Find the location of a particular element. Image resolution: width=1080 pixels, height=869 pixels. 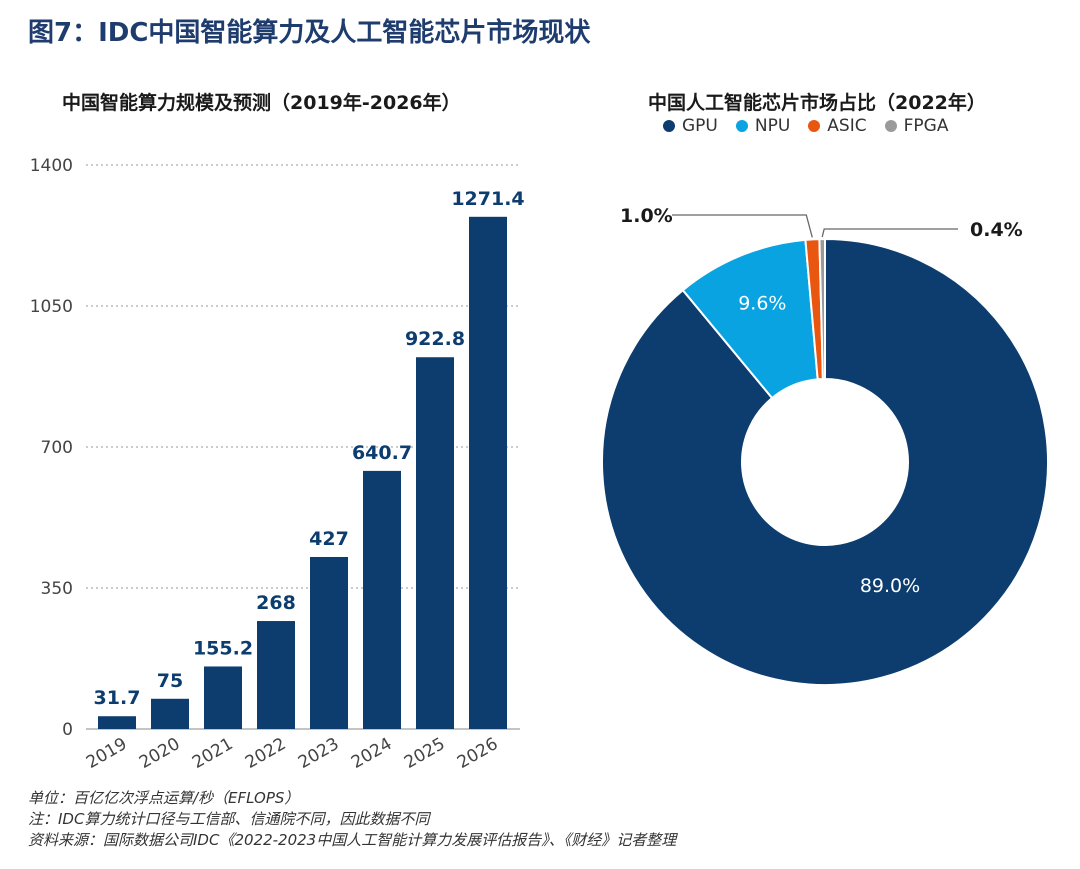

legend-swatch-gpu is located at coordinates (669, 126).